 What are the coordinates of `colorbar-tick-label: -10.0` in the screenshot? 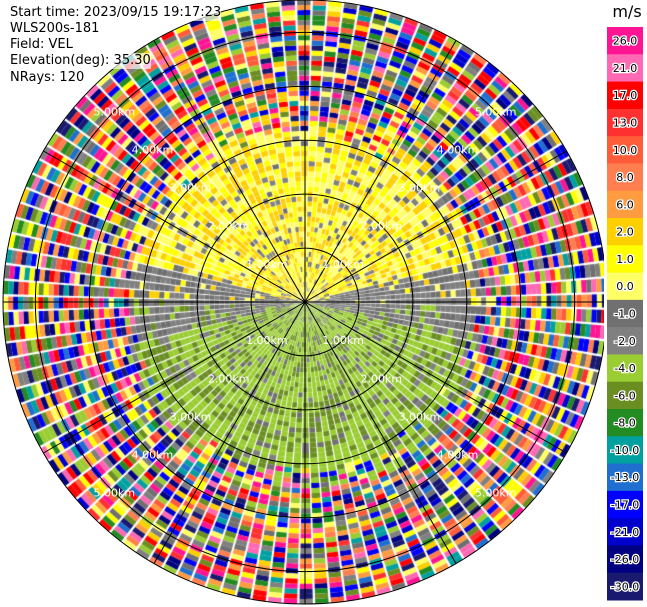 It's located at (625, 450).